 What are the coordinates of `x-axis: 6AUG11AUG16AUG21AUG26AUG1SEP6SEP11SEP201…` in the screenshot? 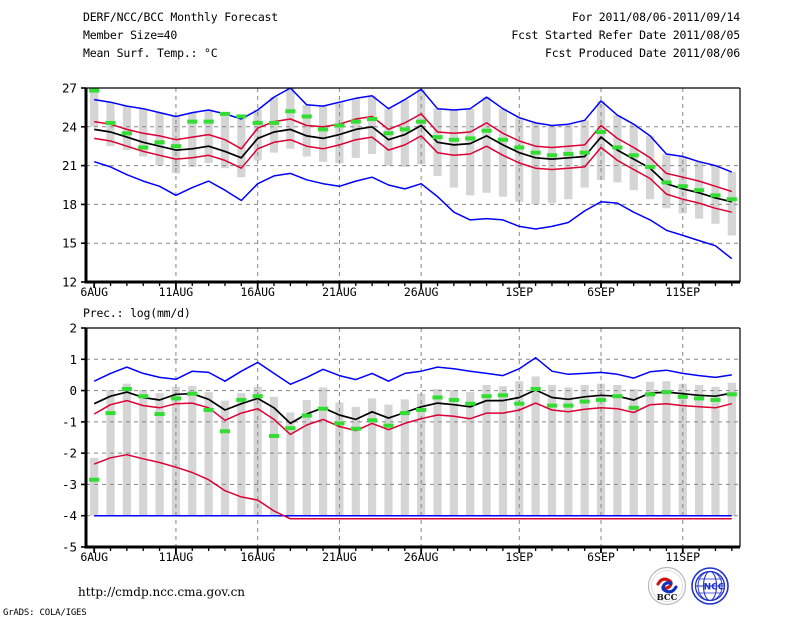 It's located at (406, 555).